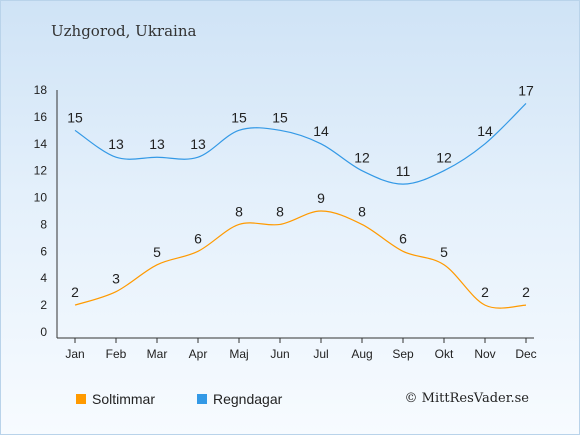 The width and height of the screenshot is (580, 435). What do you see at coordinates (403, 171) in the screenshot?
I see `data-label-regndagar: 11` at bounding box center [403, 171].